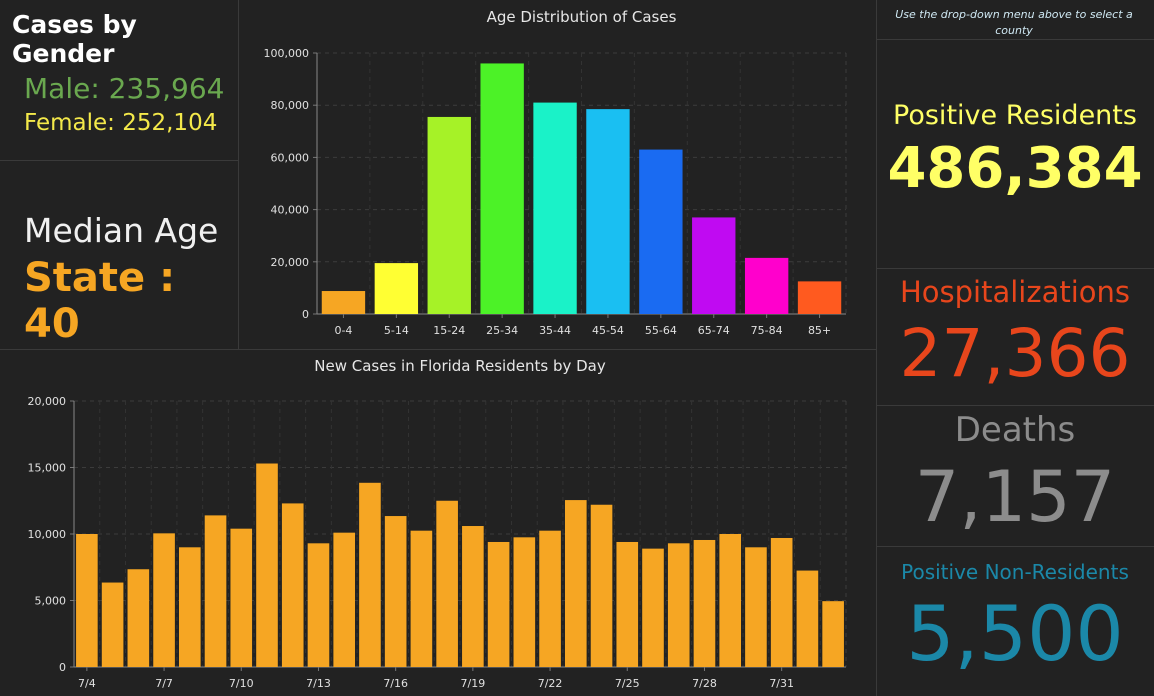 The width and height of the screenshot is (1154, 696). Describe the element at coordinates (318, 683) in the screenshot. I see `x-tick-label: 7/13` at that location.